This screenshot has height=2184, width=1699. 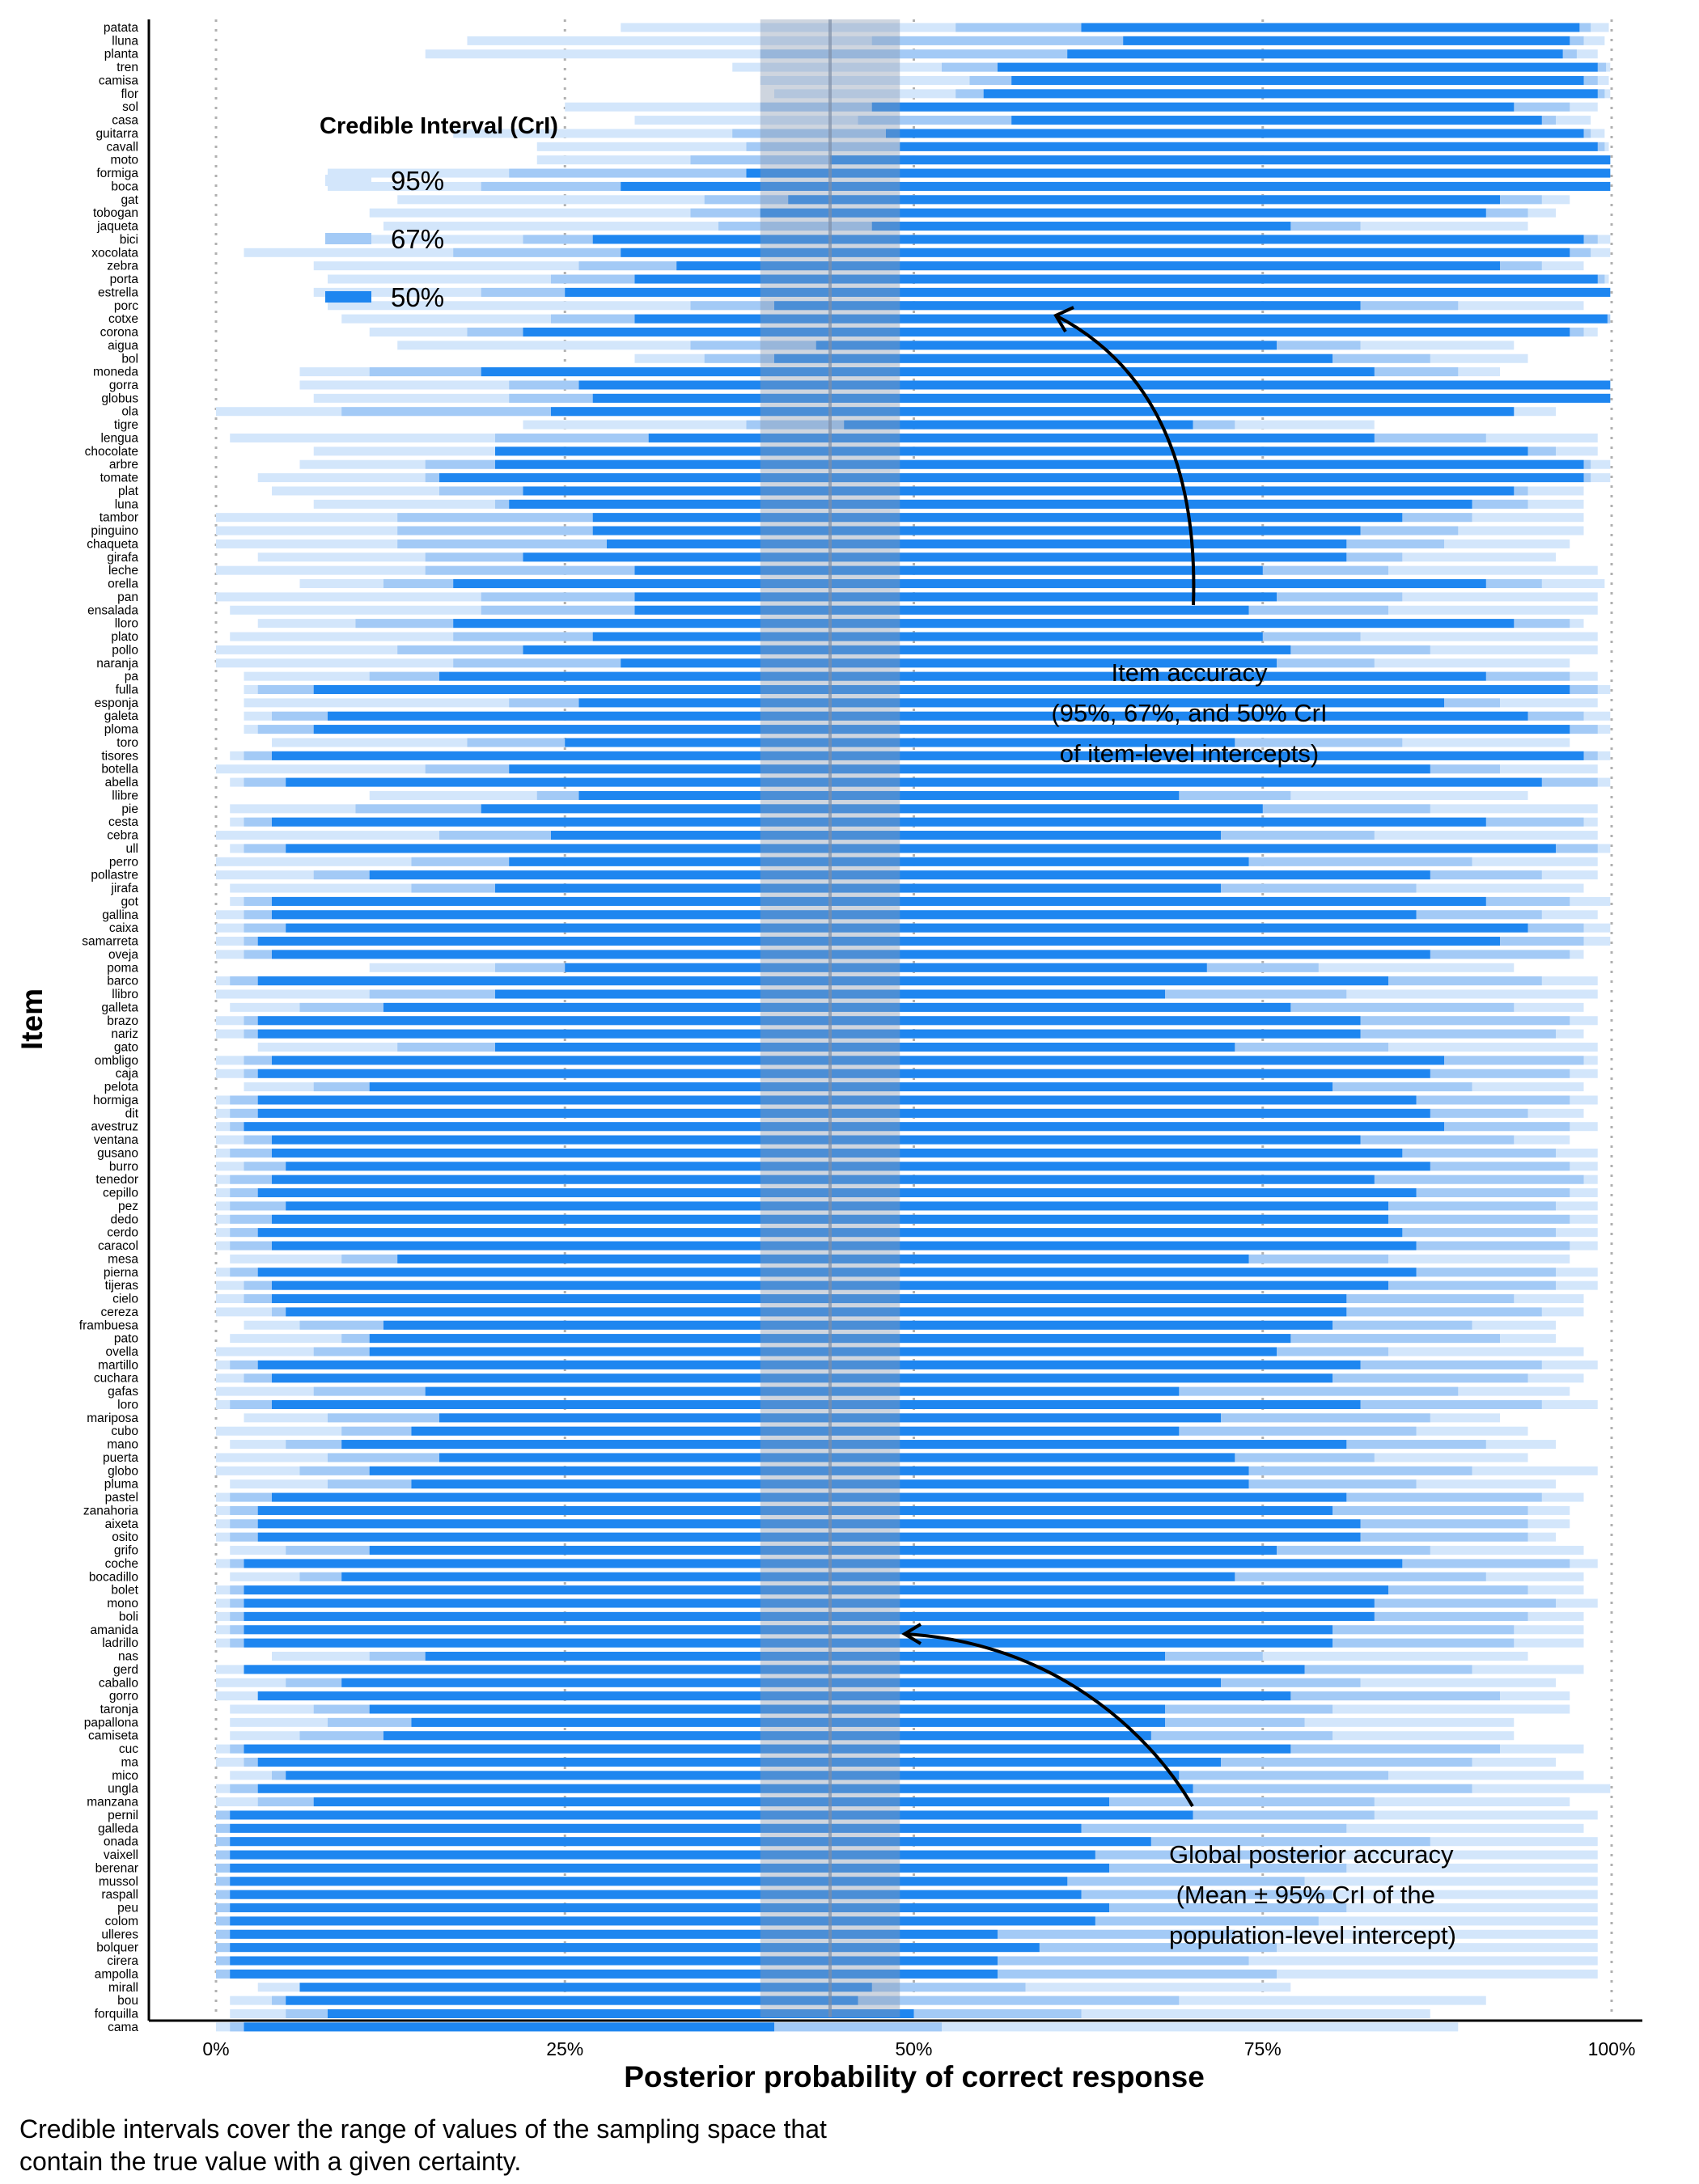 What do you see at coordinates (127, 1074) in the screenshot?
I see `item-label: caja` at bounding box center [127, 1074].